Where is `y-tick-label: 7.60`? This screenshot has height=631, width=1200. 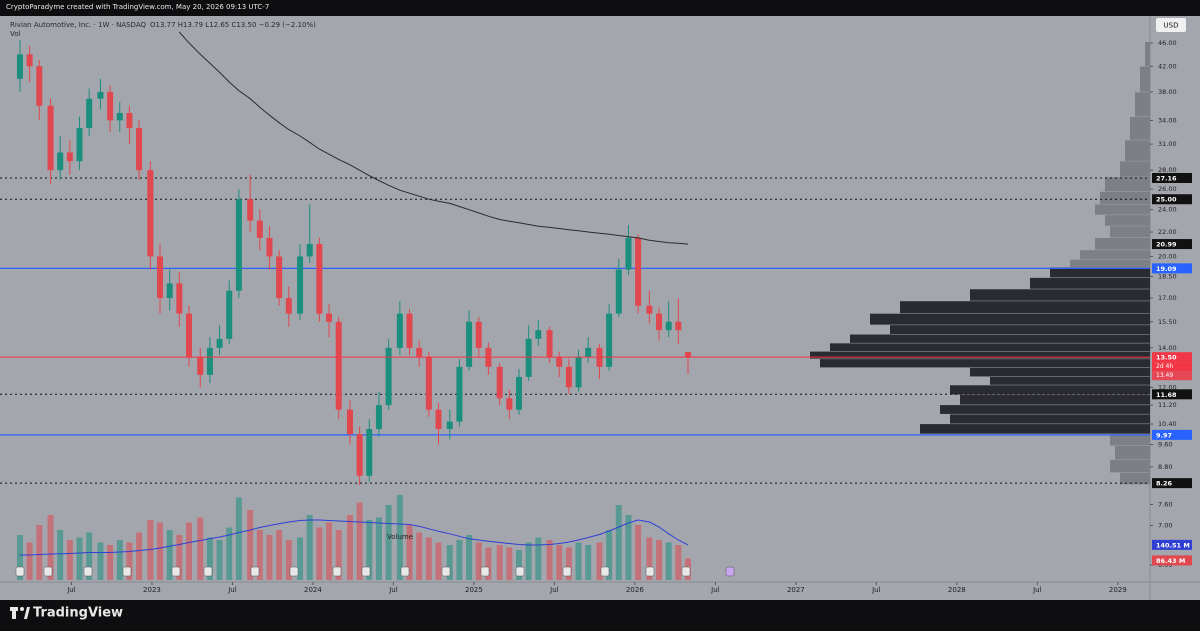 y-tick-label: 7.60 is located at coordinates (1165, 504).